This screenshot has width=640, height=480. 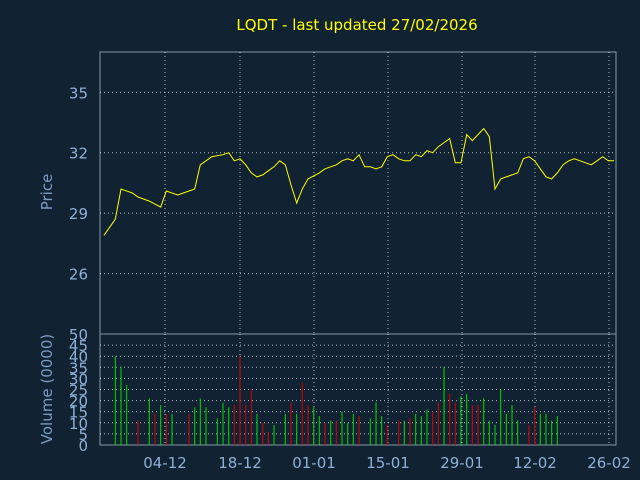 What do you see at coordinates (356, 25) in the screenshot?
I see `chart-title: LQDT - last updated 27/02/2026` at bounding box center [356, 25].